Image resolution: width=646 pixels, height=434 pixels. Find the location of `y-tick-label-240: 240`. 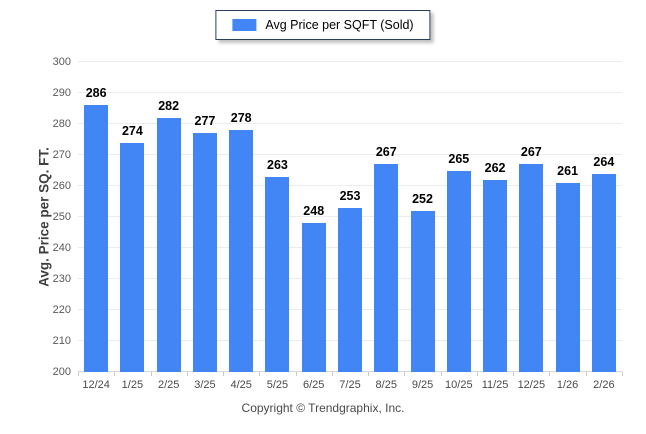

y-tick-label-240: 240 is located at coordinates (61, 248).